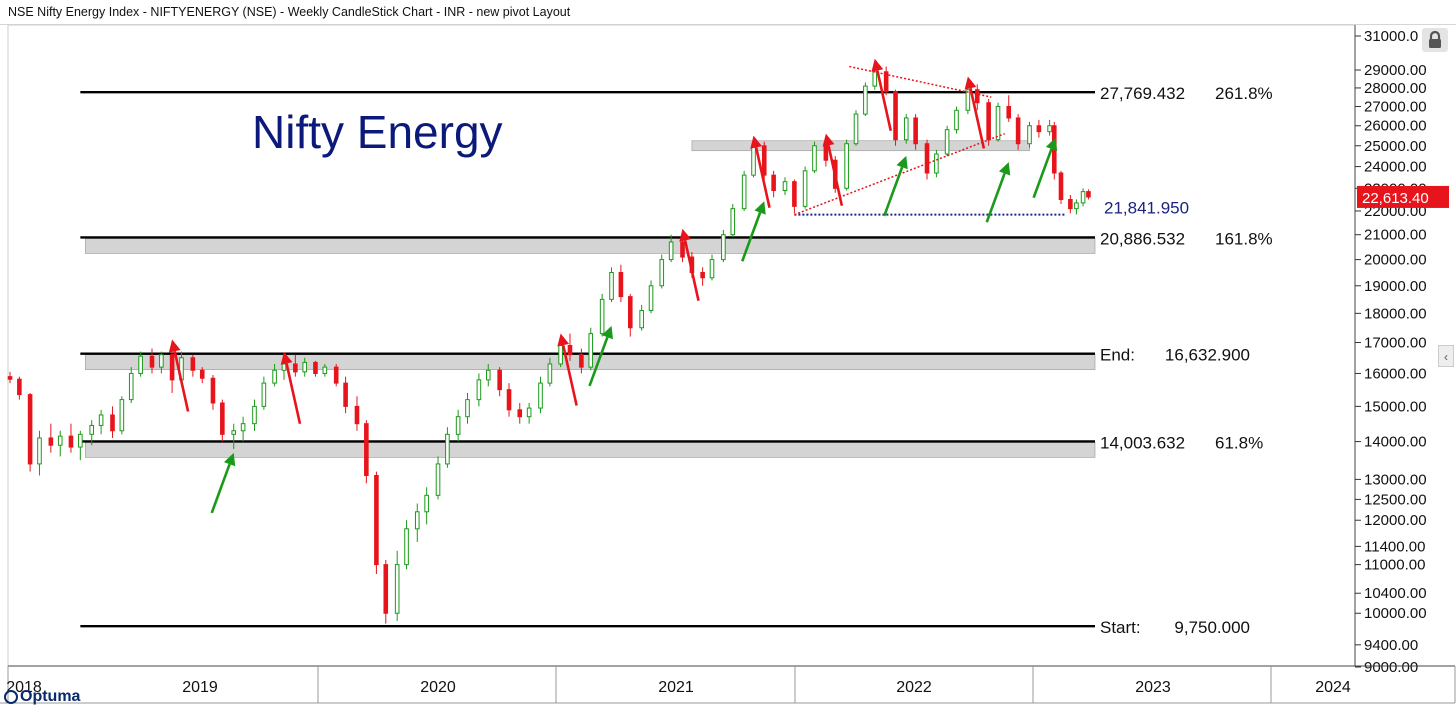  I want to click on y-tick-label: 25000.00, so click(1395, 146).